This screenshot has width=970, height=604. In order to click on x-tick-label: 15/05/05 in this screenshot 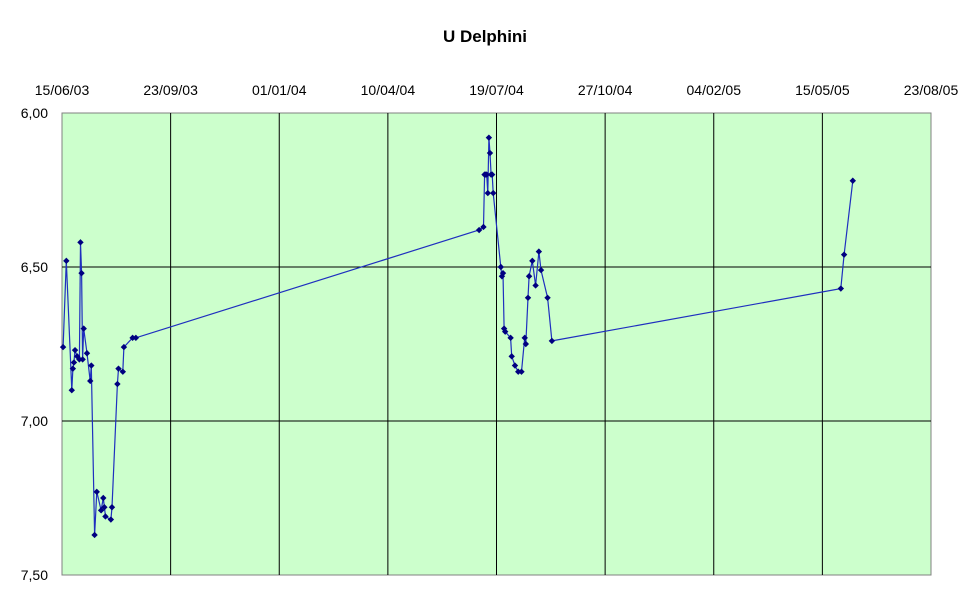, I will do `click(822, 90)`.